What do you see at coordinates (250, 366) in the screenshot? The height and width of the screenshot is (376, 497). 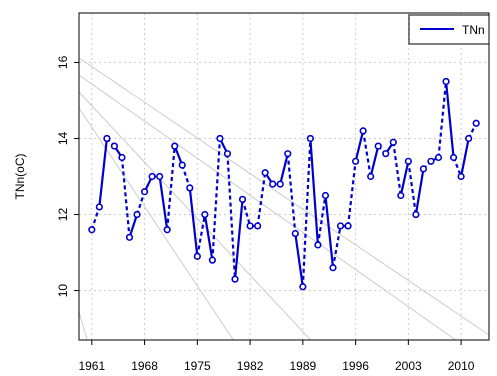 I see `x-tick-label: 1982` at bounding box center [250, 366].